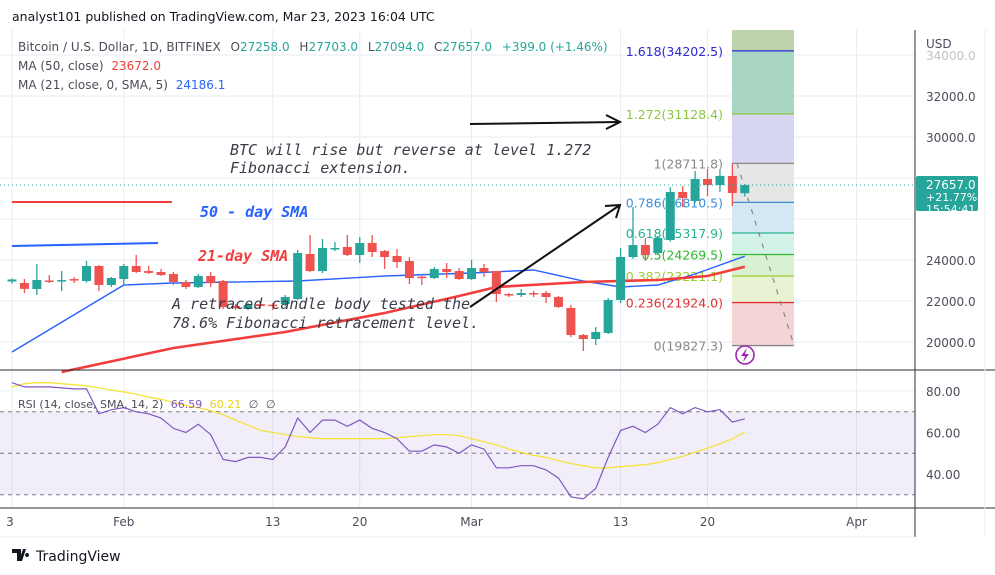 This screenshot has height=575, width=995. What do you see at coordinates (950, 209) in the screenshot?
I see `countdown: 15:54:41` at bounding box center [950, 209].